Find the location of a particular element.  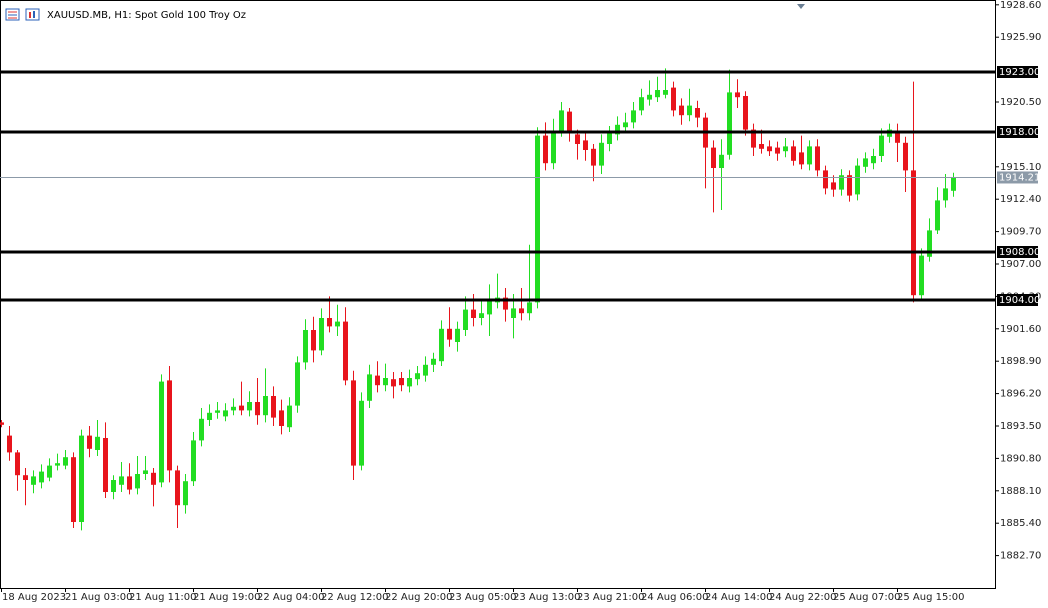

y-tick-label: 1901.60 is located at coordinates (1020, 329).